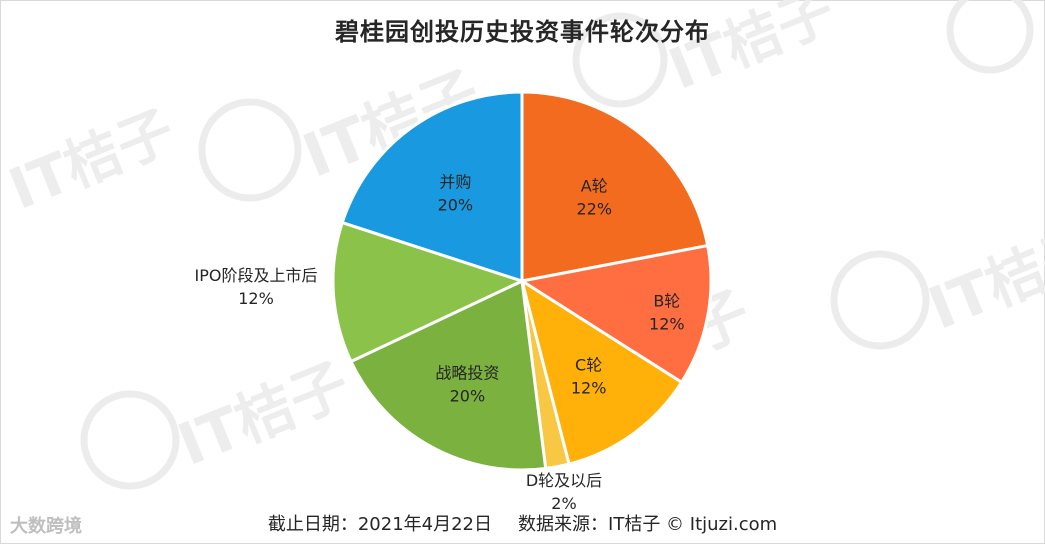 The width and height of the screenshot is (1045, 544). What do you see at coordinates (666, 301) in the screenshot?
I see `slice-label: B轮` at bounding box center [666, 301].